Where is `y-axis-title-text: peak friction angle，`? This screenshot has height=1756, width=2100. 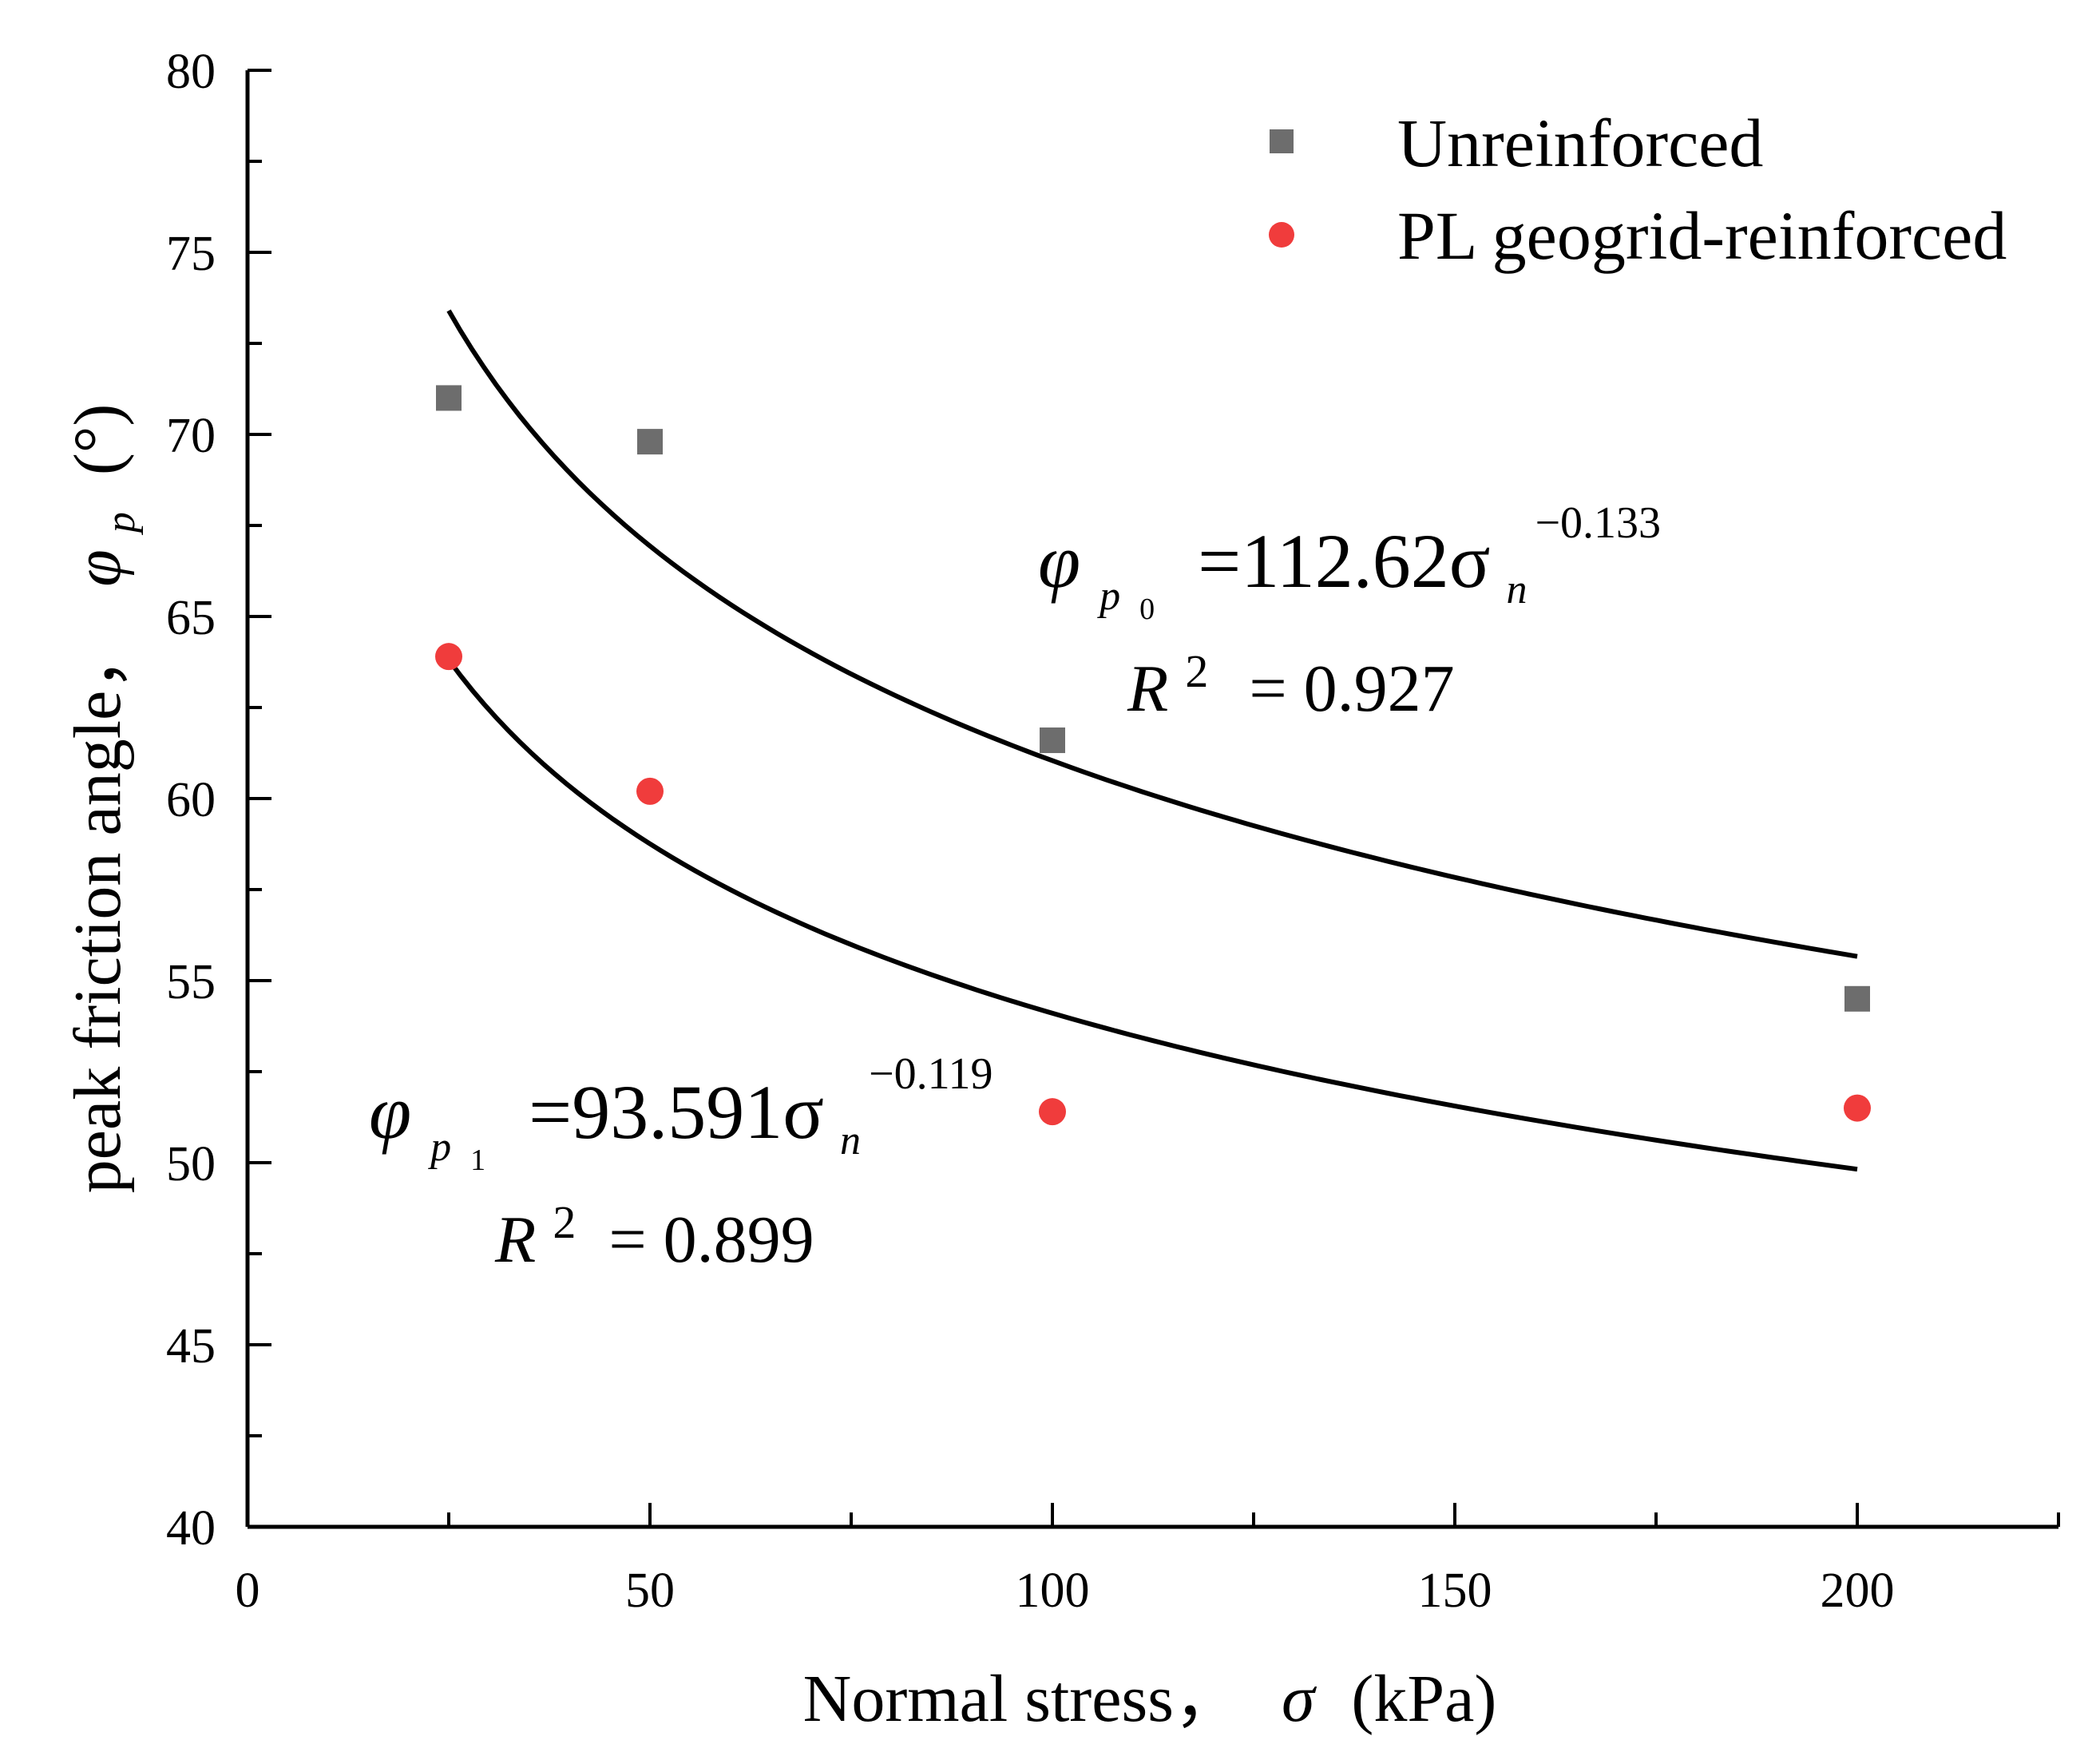 y-axis-title-text: peak friction angle， is located at coordinates (98, 909).